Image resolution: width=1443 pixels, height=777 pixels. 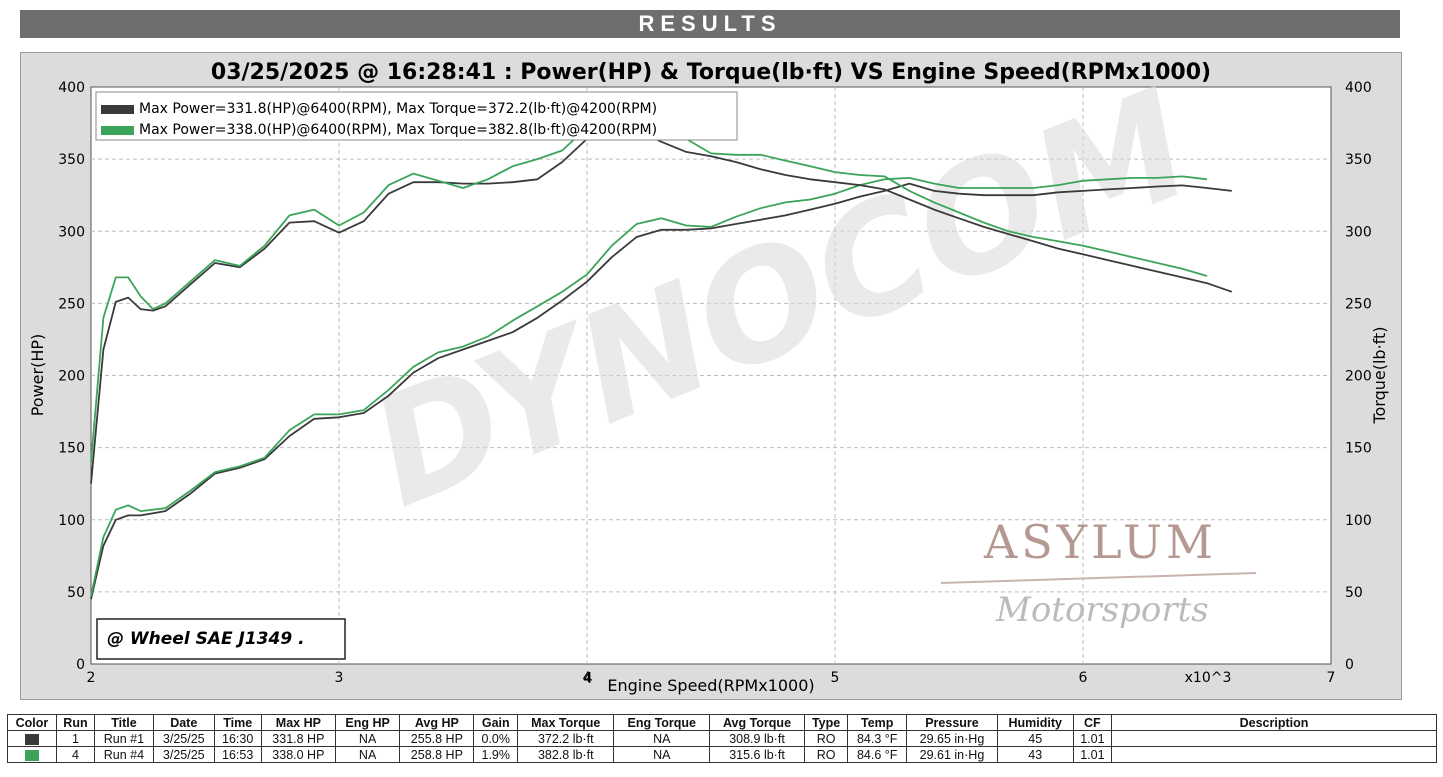 What do you see at coordinates (437, 722) in the screenshot?
I see `column-header: Avg HP` at bounding box center [437, 722].